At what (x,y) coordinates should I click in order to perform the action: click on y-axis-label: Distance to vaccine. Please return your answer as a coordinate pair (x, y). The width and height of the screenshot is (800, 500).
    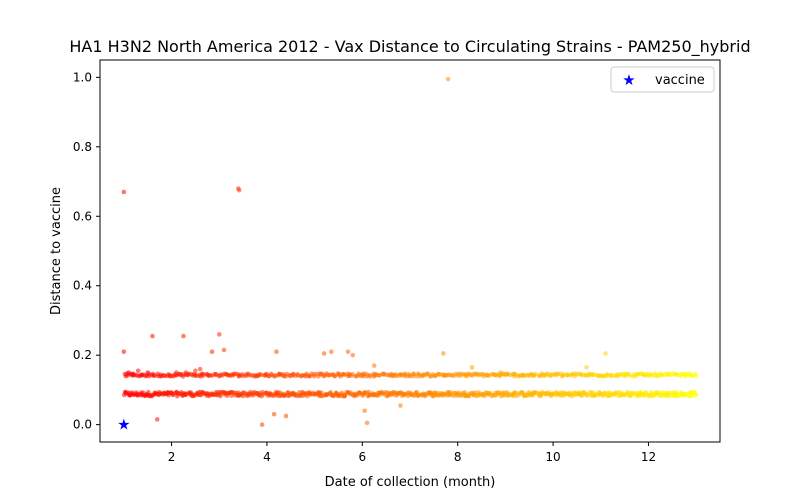
    Looking at the image, I should click on (56, 251).